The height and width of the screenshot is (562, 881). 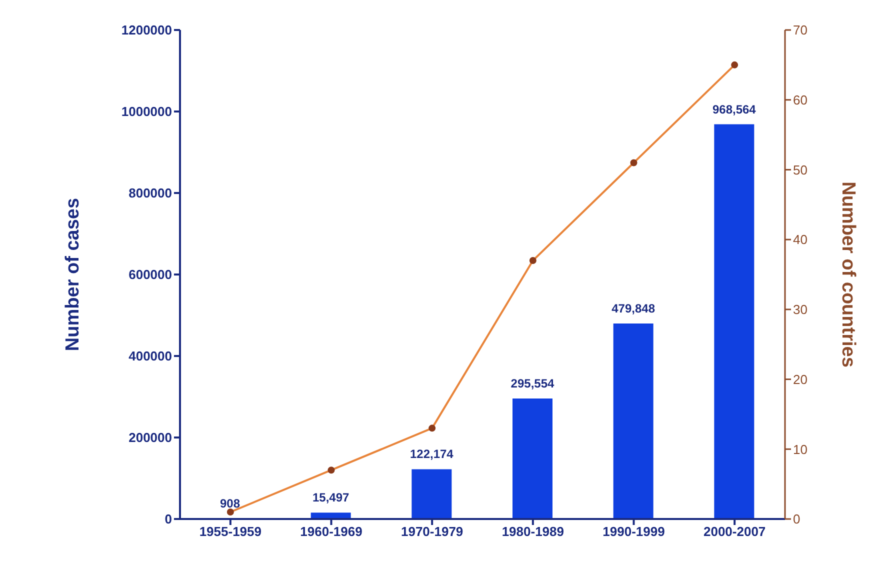 What do you see at coordinates (633, 532) in the screenshot?
I see `x-tick-label: 1990-1999` at bounding box center [633, 532].